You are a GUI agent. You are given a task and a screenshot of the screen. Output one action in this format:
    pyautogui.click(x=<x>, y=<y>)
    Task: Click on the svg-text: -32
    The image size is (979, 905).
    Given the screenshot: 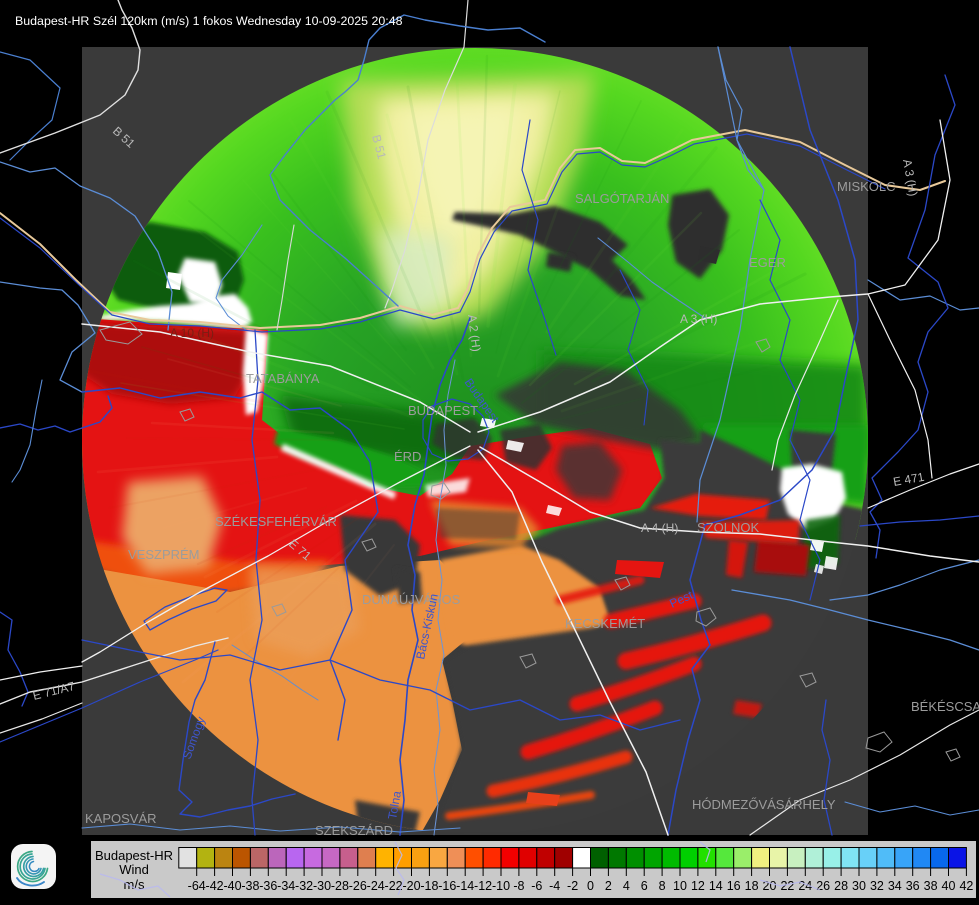 What is the action you would take?
    pyautogui.click(x=304, y=886)
    